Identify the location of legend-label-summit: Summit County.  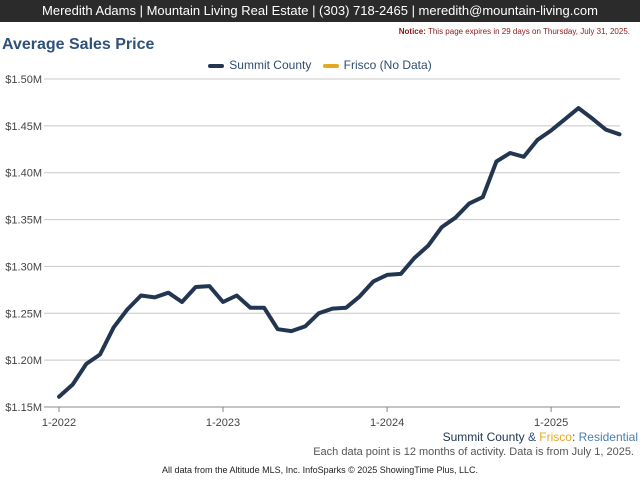
(270, 65).